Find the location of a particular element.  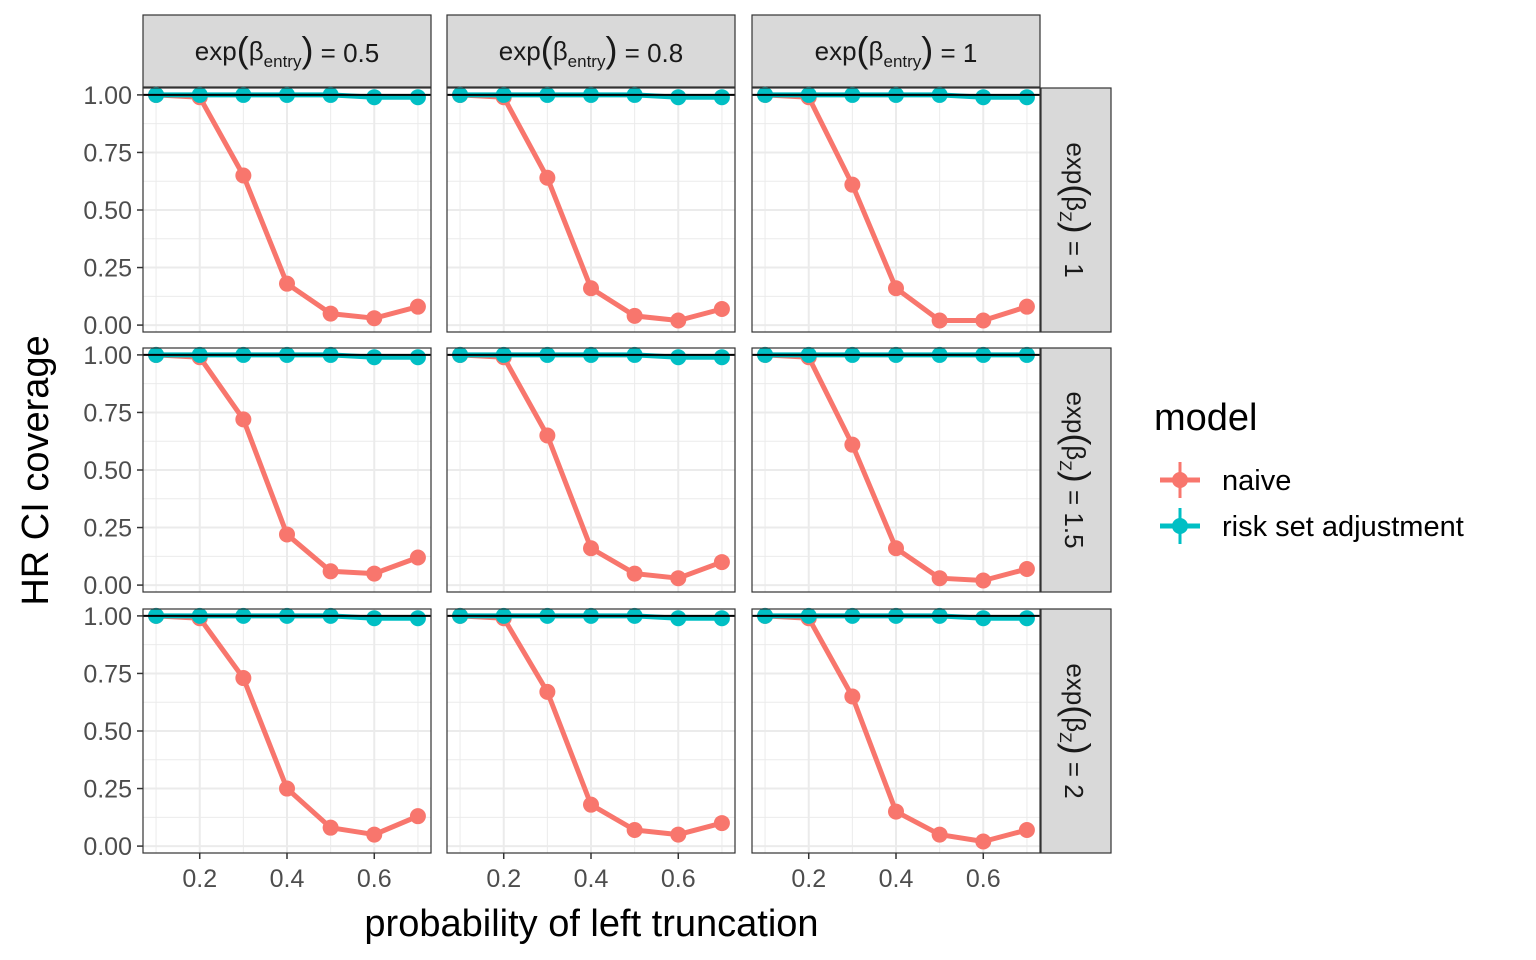

panel-r3c3-risk-set-point is located at coordinates (983, 618).